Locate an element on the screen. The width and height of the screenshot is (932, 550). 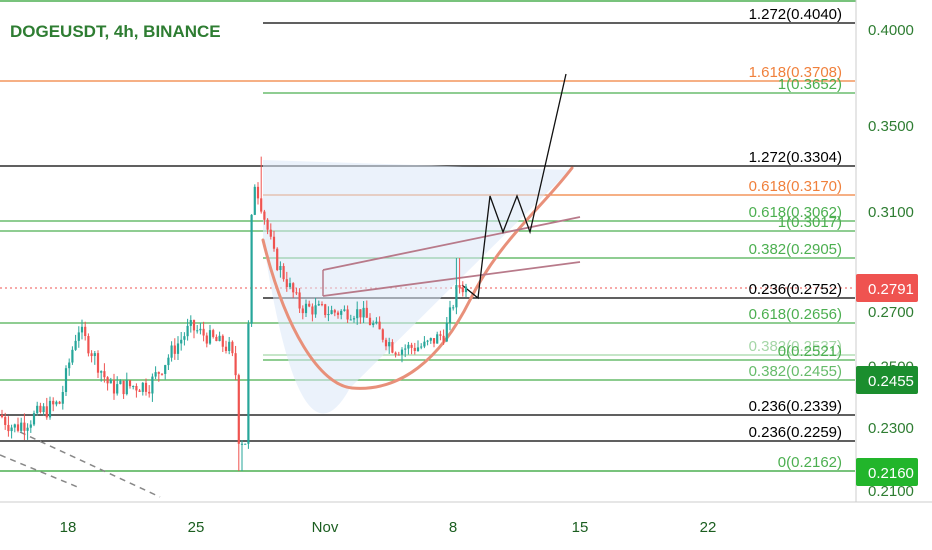
fib-level-label: 0.618(0.2656) is located at coordinates (795, 314).